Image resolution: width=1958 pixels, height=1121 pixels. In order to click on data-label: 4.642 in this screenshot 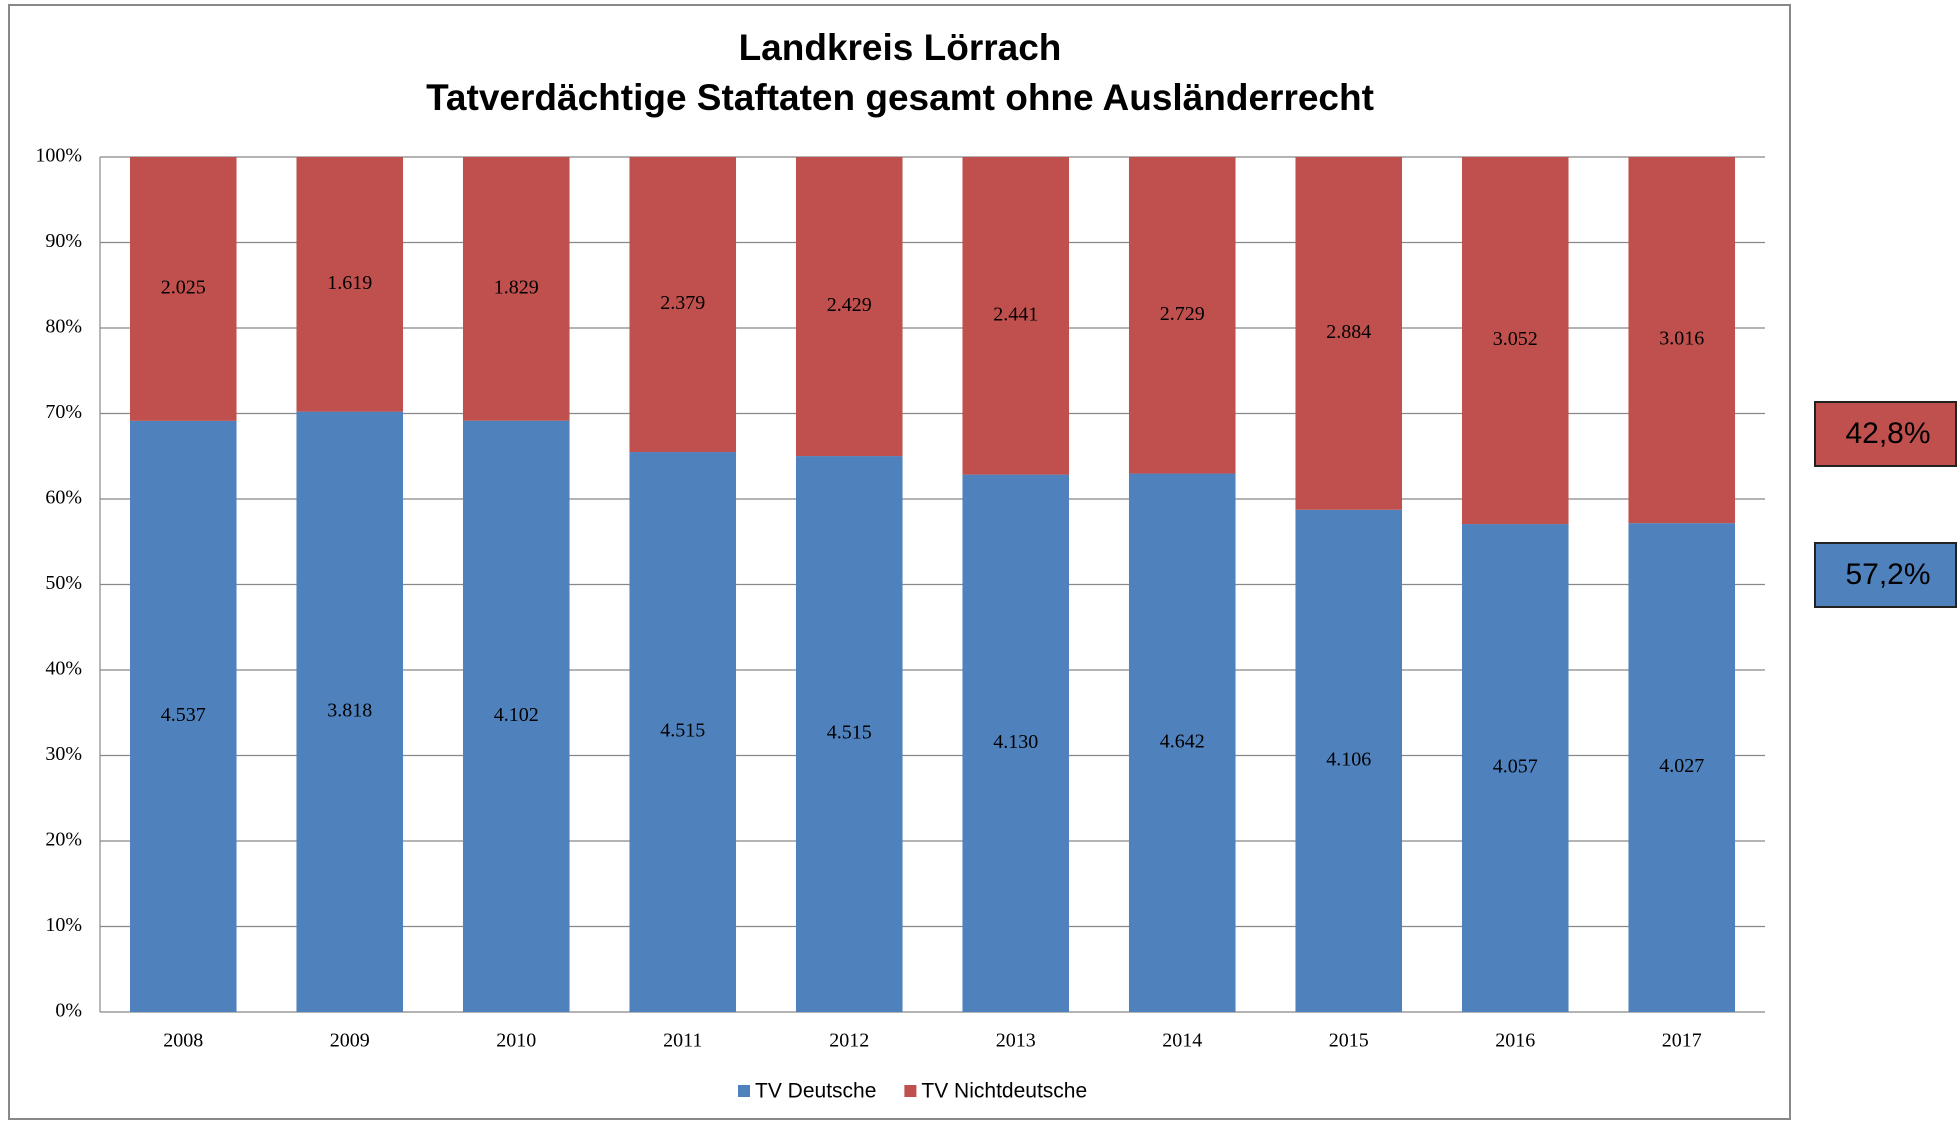, I will do `click(1182, 741)`.